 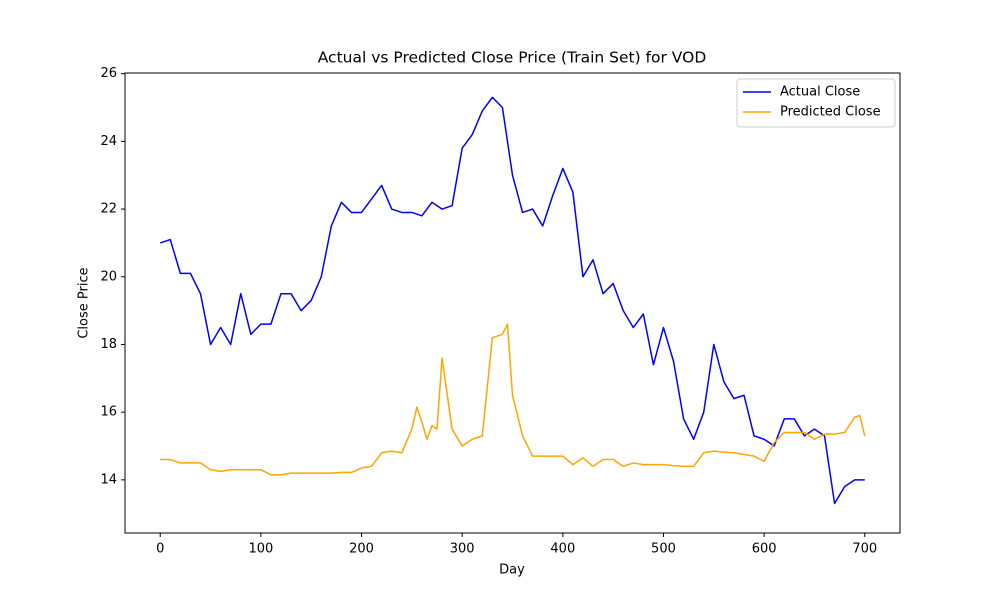 I want to click on x-tick-label: 600, so click(x=764, y=549).